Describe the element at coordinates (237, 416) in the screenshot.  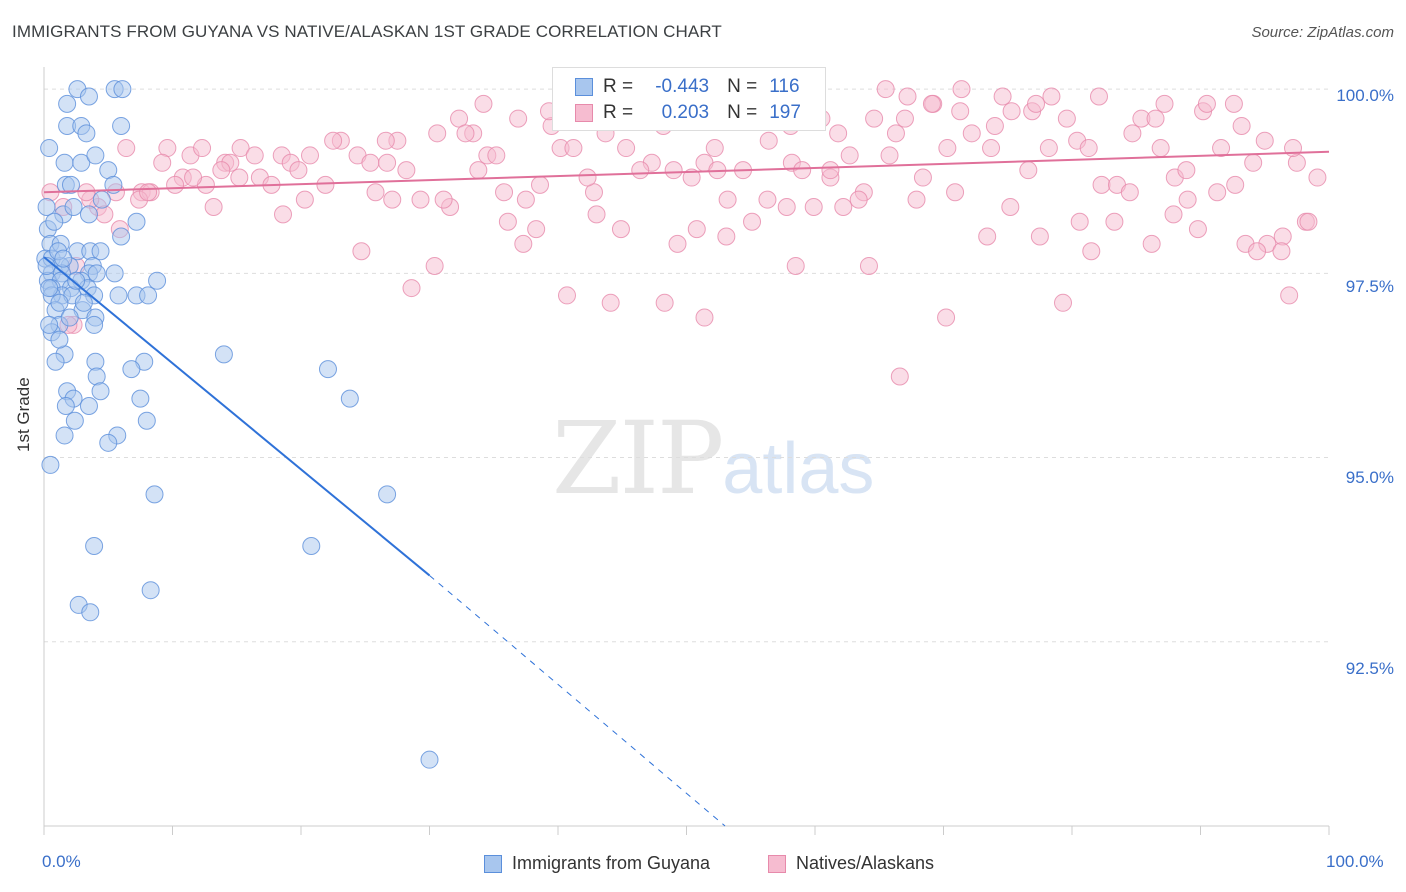
I see `guyana-trend-line` at that location.